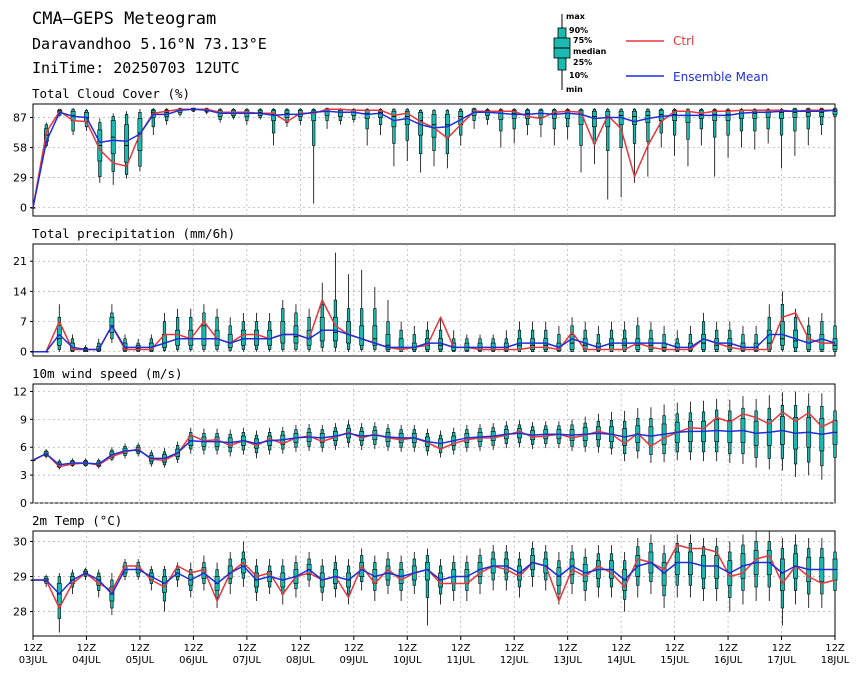  I want to click on legend-median-label: median, so click(590, 51).